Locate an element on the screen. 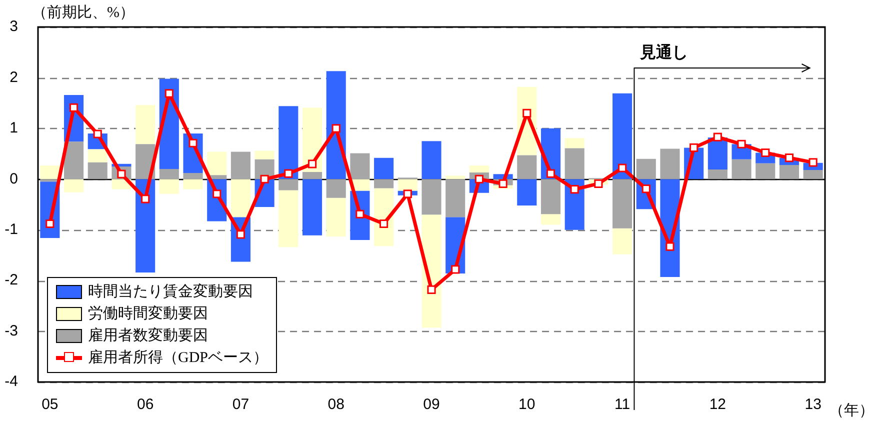 The height and width of the screenshot is (423, 869). y-tick-label: 2 is located at coordinates (14, 77).